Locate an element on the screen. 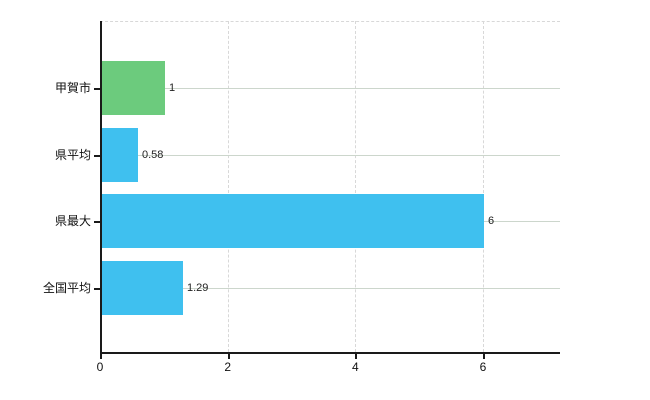 This screenshot has width=650, height=400. y-axis-line is located at coordinates (101, 186).